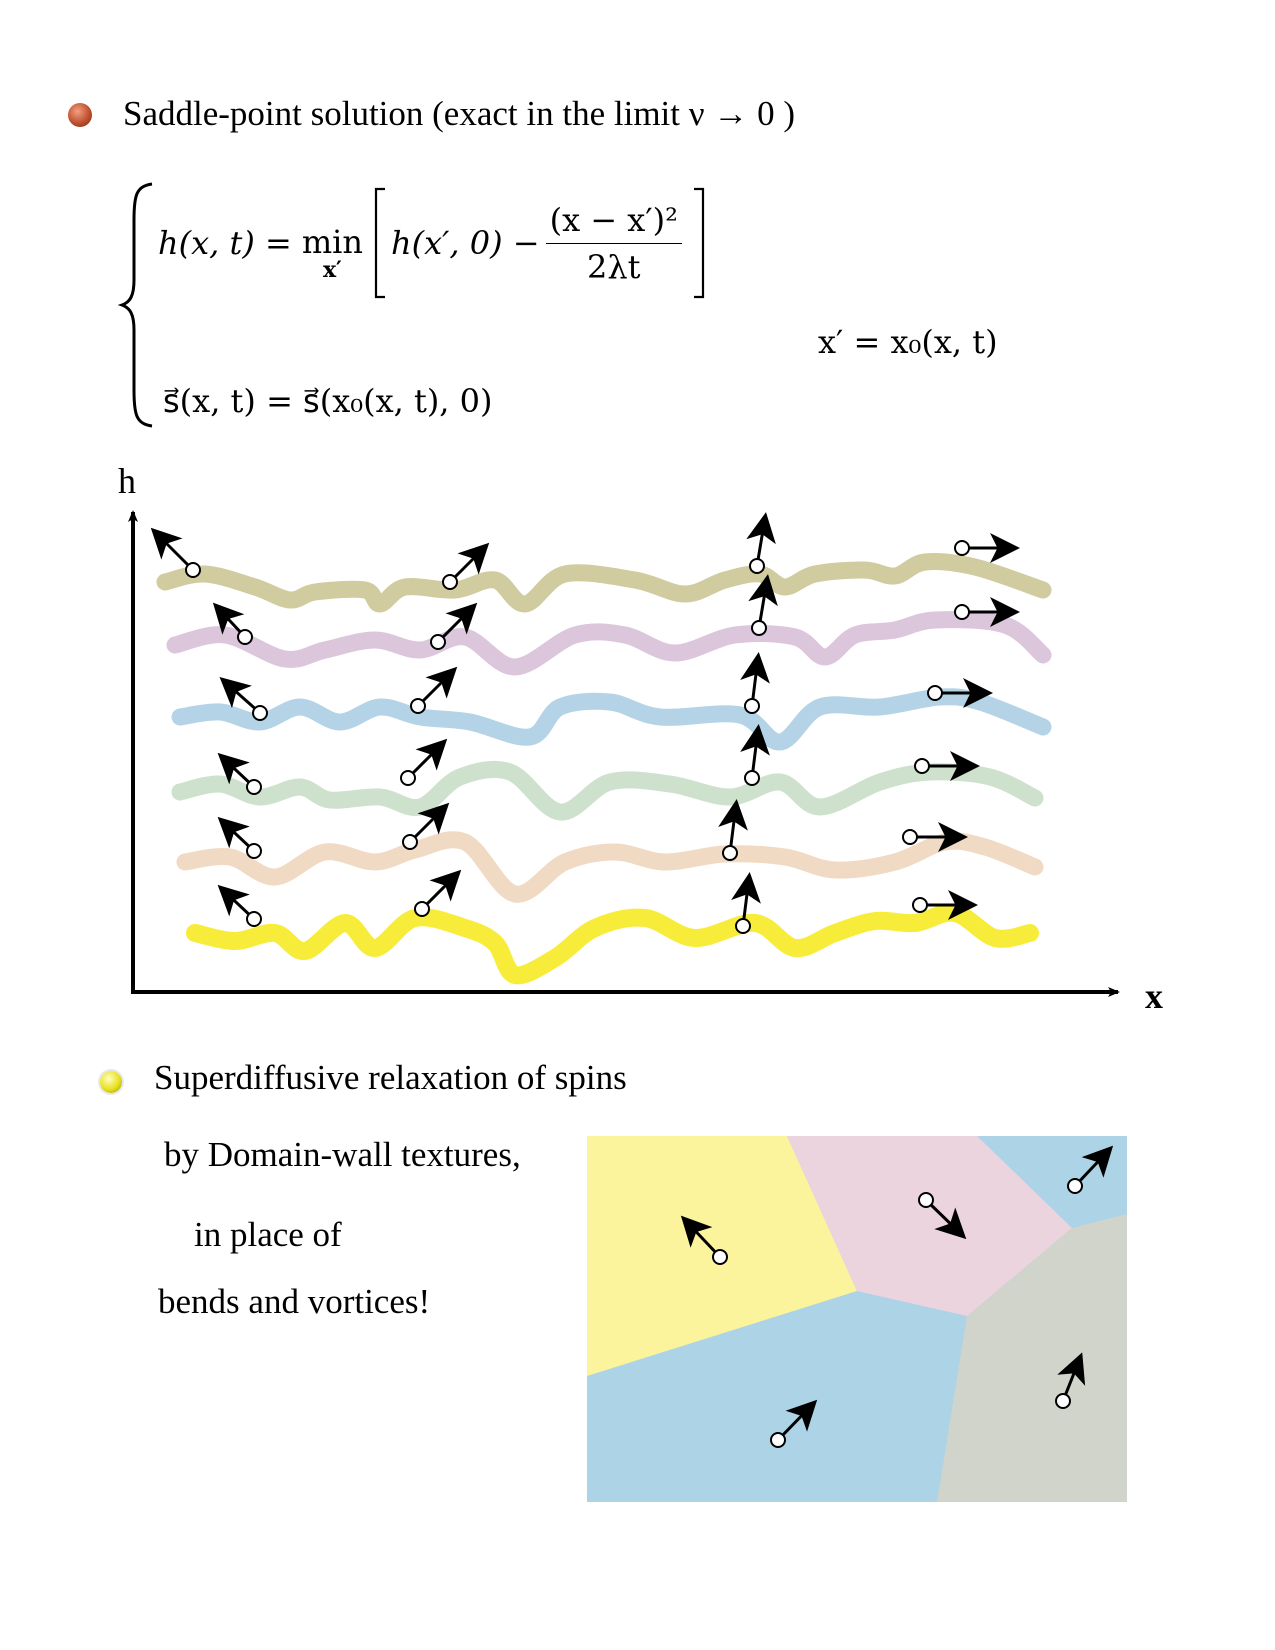 This screenshot has width=1275, height=1650. Describe the element at coordinates (613, 222) in the screenshot. I see `fraction-numerator: (x − x′)²` at that location.